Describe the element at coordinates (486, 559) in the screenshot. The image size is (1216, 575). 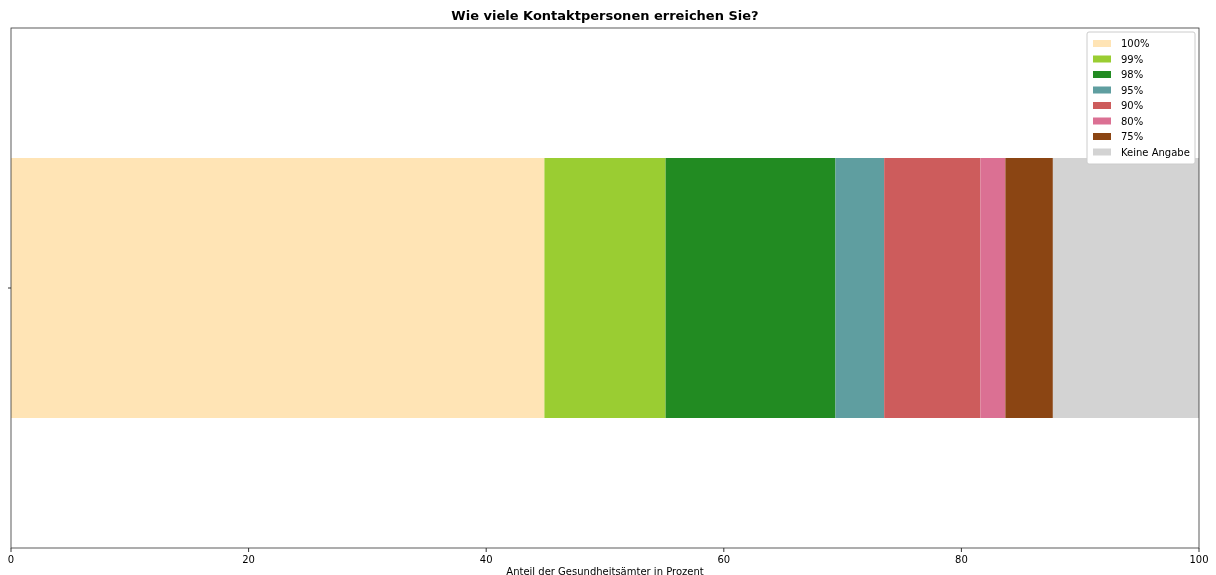
I see `x-tick-label: 40` at that location.